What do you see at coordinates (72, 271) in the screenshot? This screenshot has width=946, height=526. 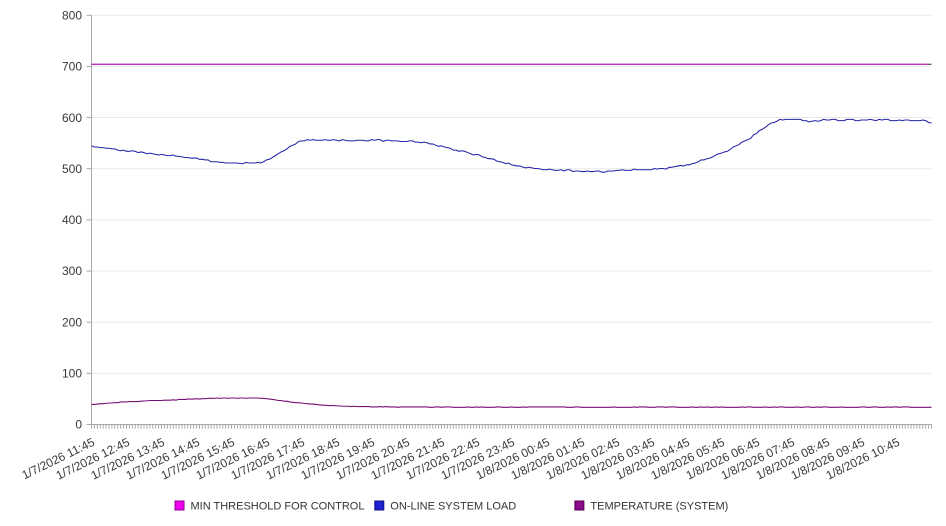 I see `svg-text: 300` at bounding box center [72, 271].